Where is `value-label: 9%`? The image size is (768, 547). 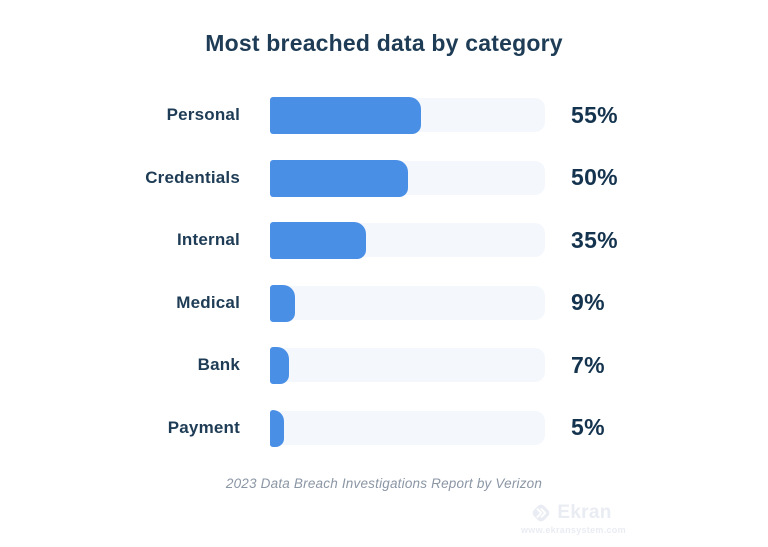 value-label: 9% is located at coordinates (588, 302).